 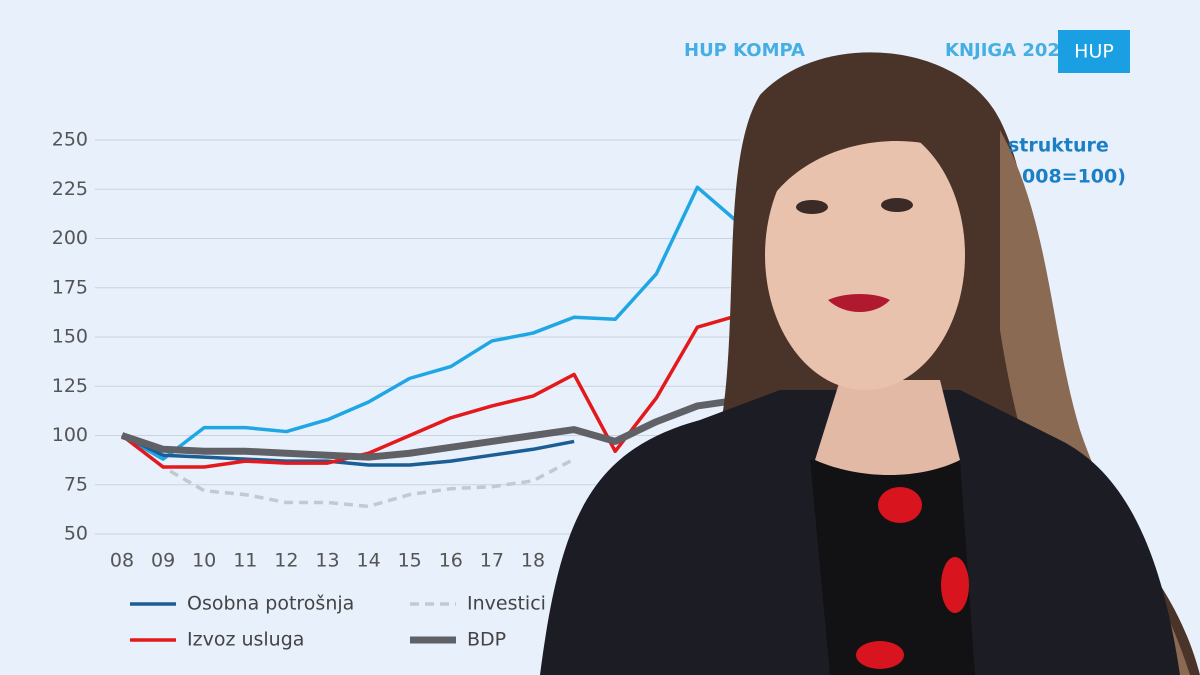 I want to click on y-tick-label: 225, so click(x=70, y=189).